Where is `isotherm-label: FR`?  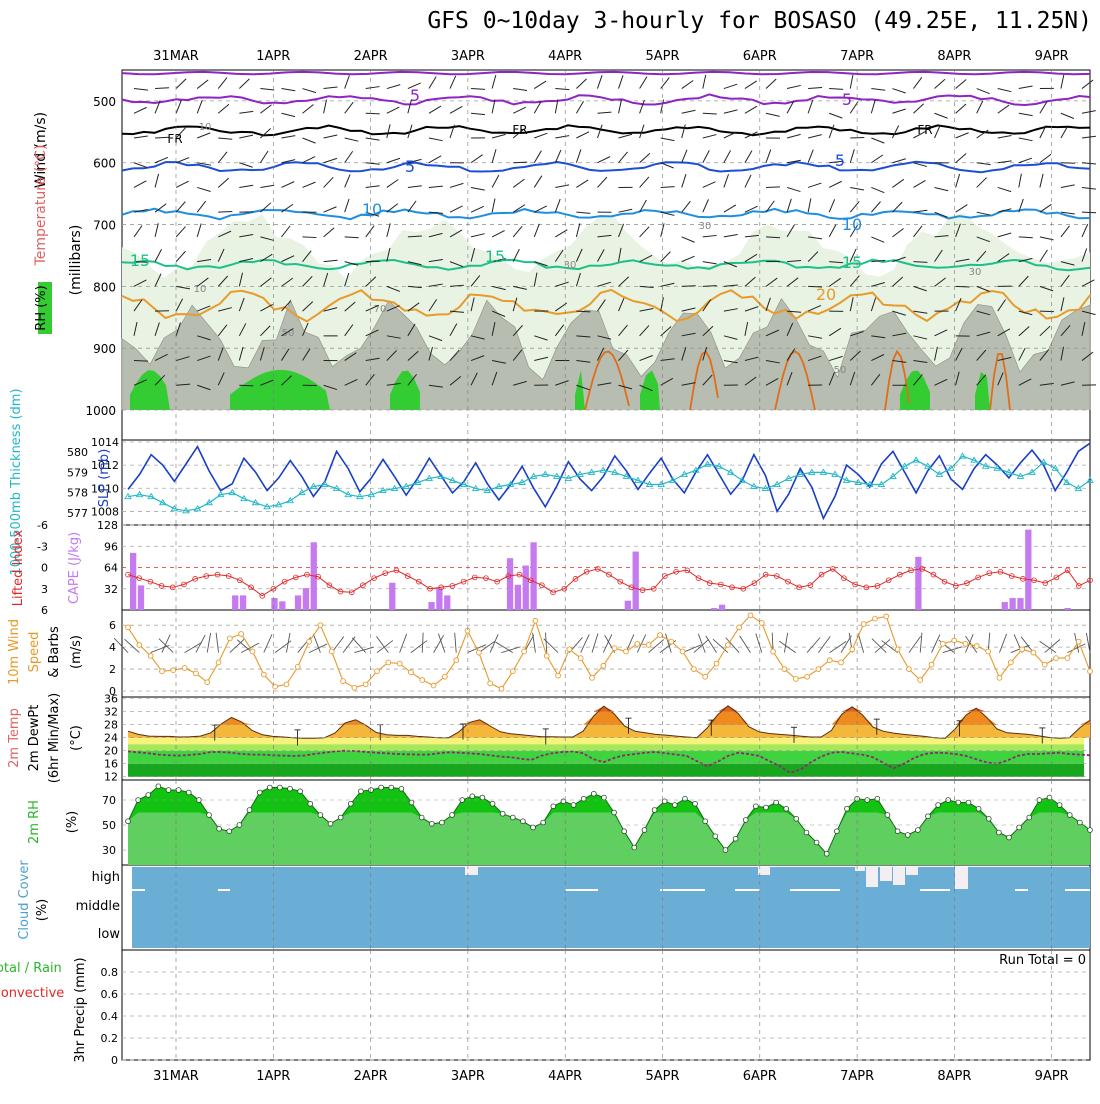
isotherm-label: FR is located at coordinates (174, 139).